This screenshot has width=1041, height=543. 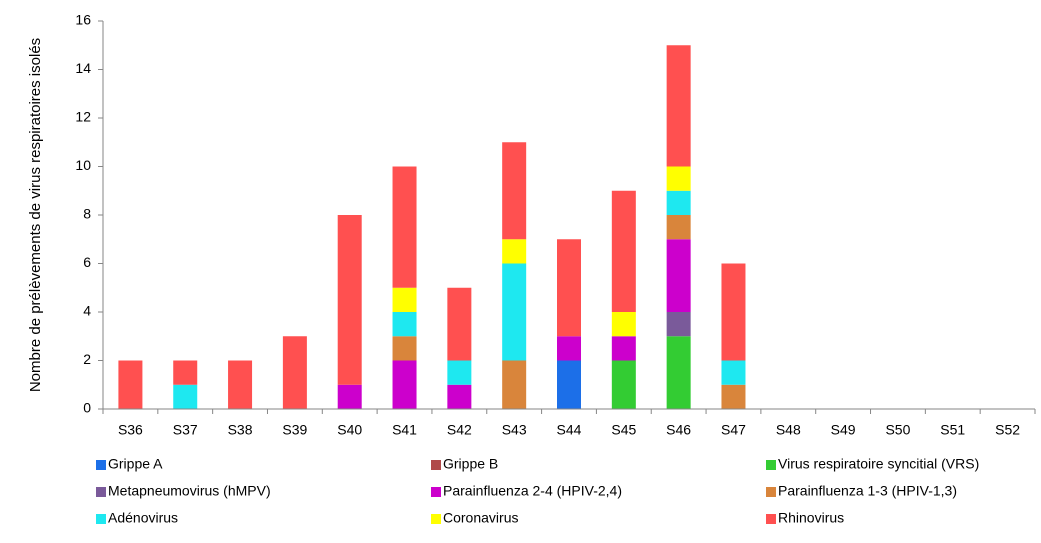 I want to click on x-tick-label: S39, so click(x=294, y=430).